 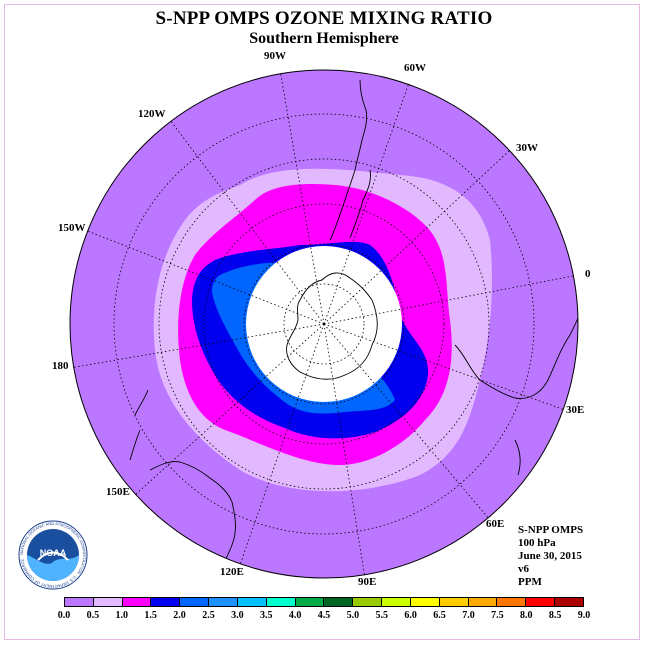 What do you see at coordinates (575, 410) in the screenshot?
I see `lon-label-30e: 30E` at bounding box center [575, 410].